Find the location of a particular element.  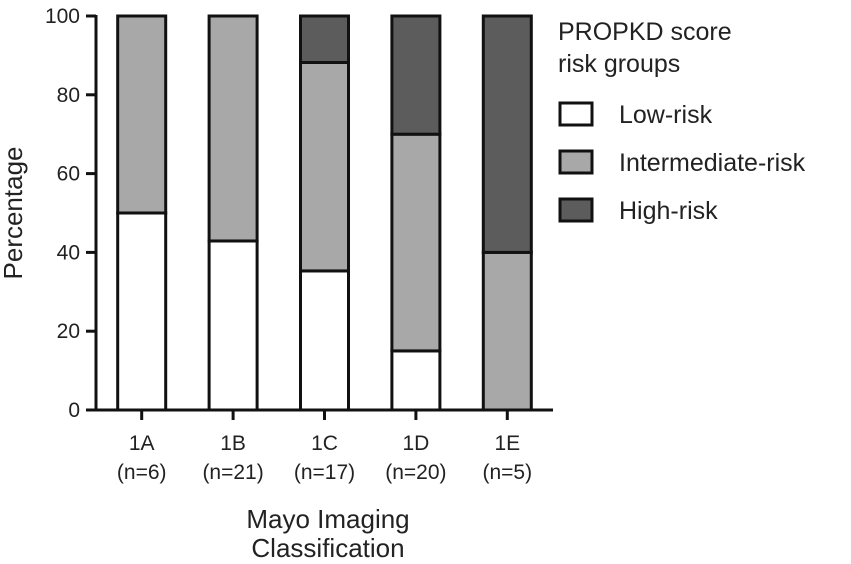

legend-swatch-intermediate-risk is located at coordinates (576, 162).